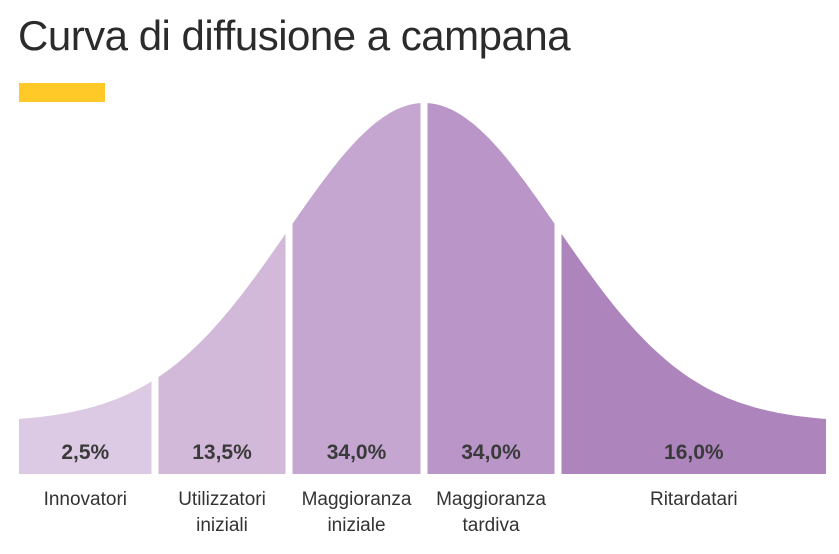 This screenshot has width=839, height=554. I want to click on value-label-3: 34,0%, so click(357, 452).